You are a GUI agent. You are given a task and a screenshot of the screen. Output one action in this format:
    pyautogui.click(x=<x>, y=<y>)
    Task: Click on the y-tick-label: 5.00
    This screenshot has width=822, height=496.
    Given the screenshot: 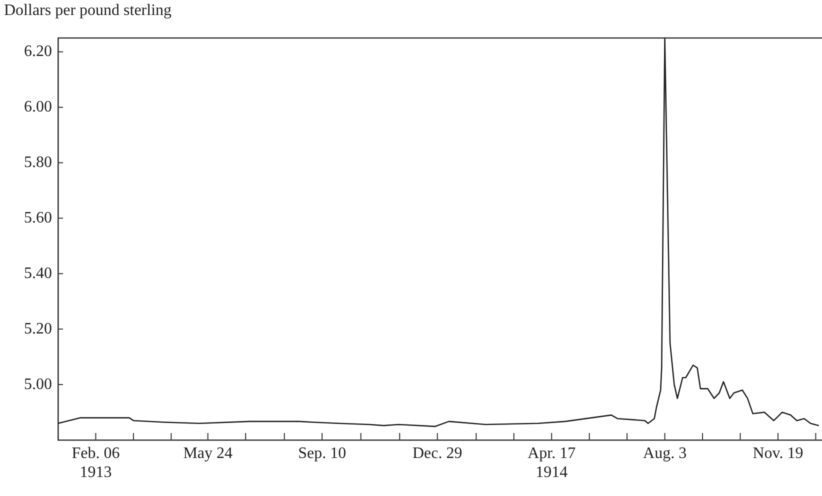 What is the action you would take?
    pyautogui.click(x=38, y=384)
    